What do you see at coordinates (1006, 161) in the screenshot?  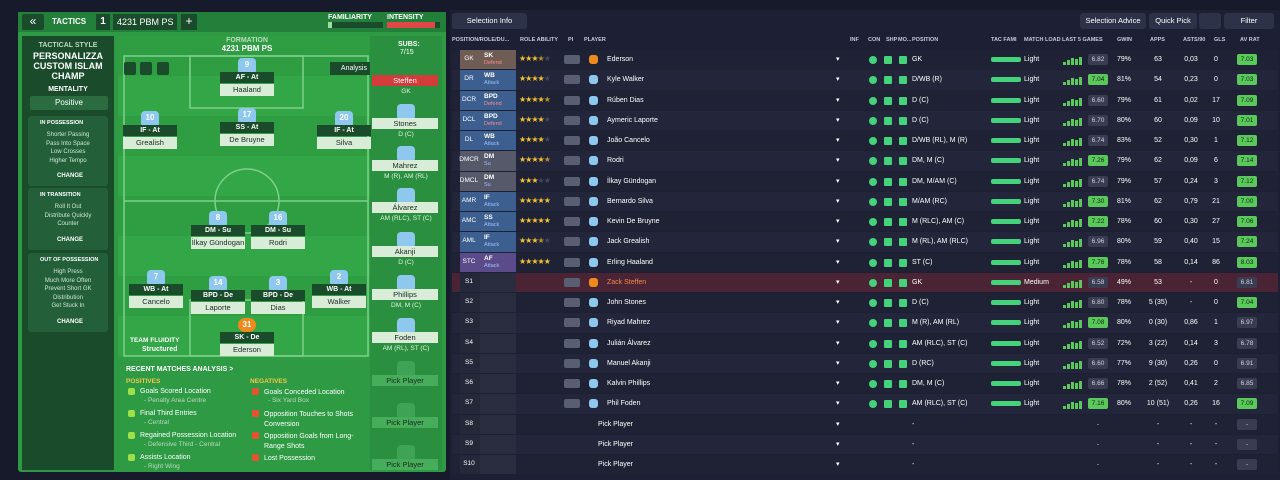 I see `tac-fami-bar` at bounding box center [1006, 161].